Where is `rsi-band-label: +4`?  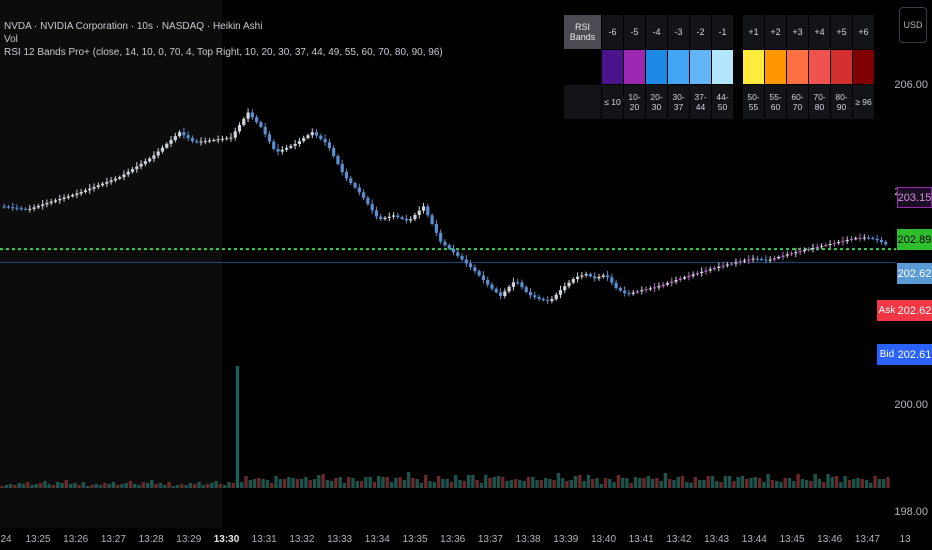 rsi-band-label: +4 is located at coordinates (819, 32).